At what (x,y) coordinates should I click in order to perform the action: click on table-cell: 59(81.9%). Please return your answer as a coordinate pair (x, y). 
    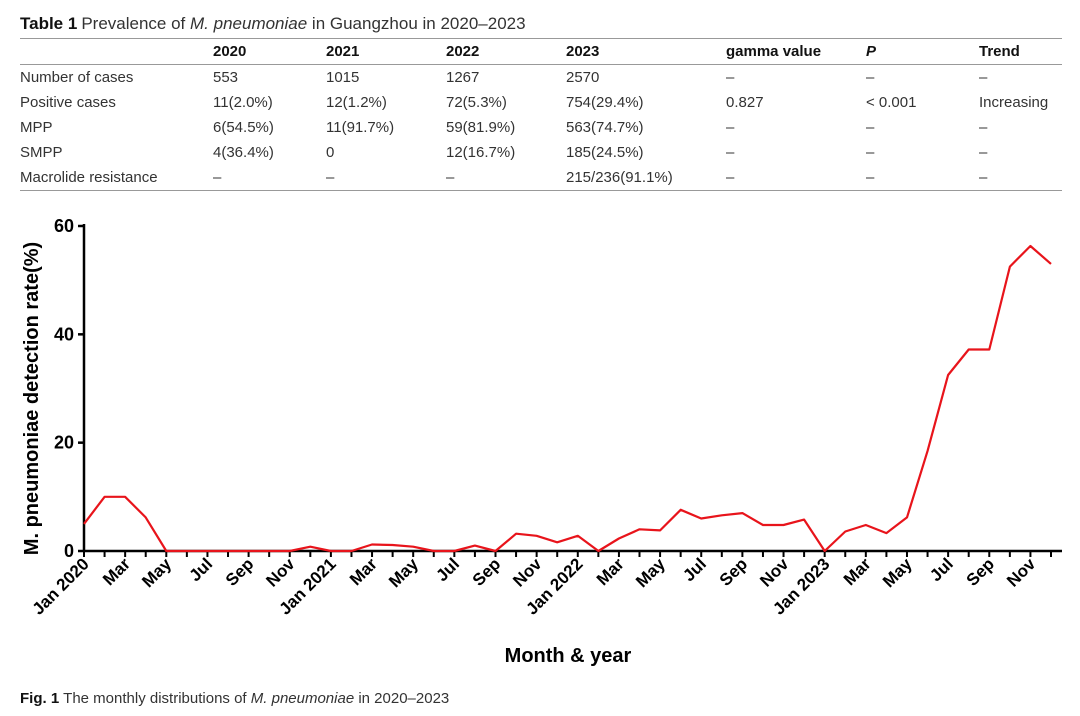
    Looking at the image, I should click on (481, 127).